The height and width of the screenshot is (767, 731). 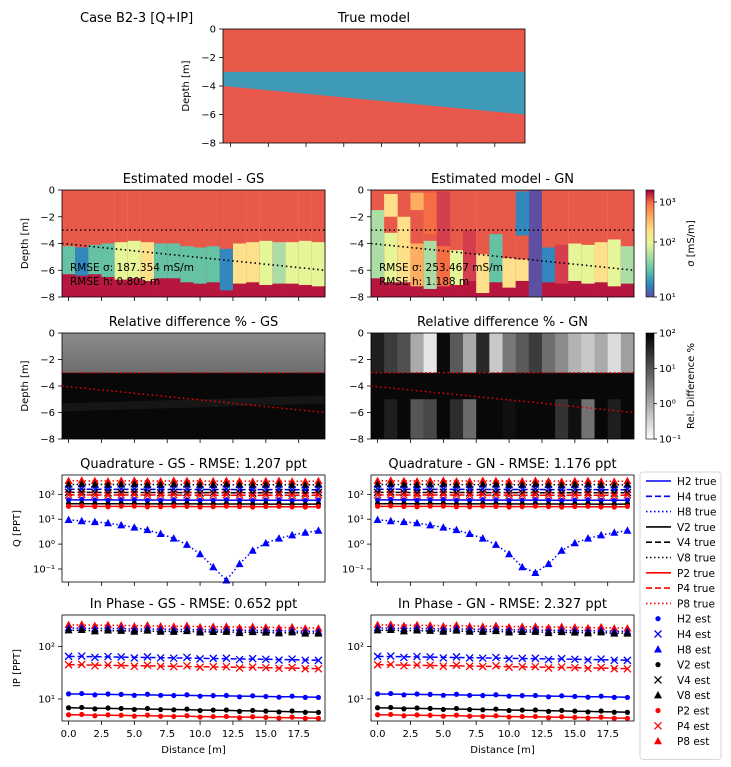 I want to click on series-H4-true, so click(x=502, y=658).